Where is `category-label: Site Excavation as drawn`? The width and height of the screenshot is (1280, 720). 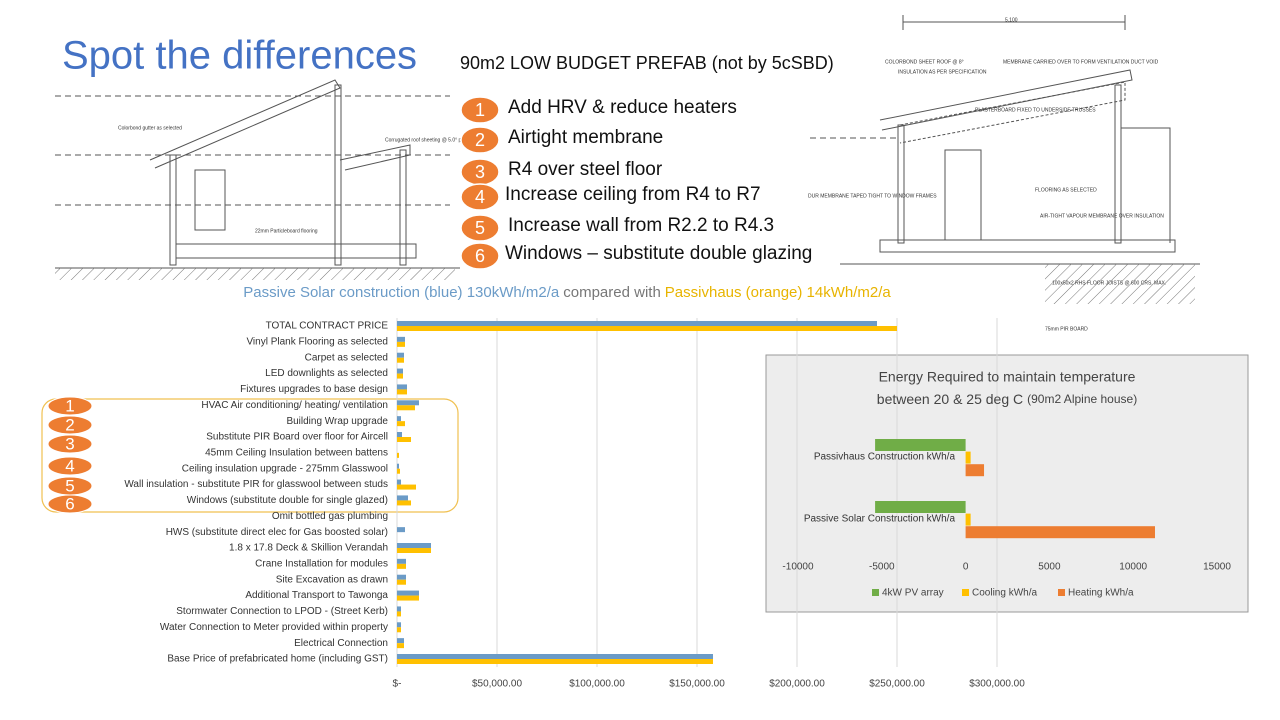
category-label: Site Excavation as drawn is located at coordinates (332, 579).